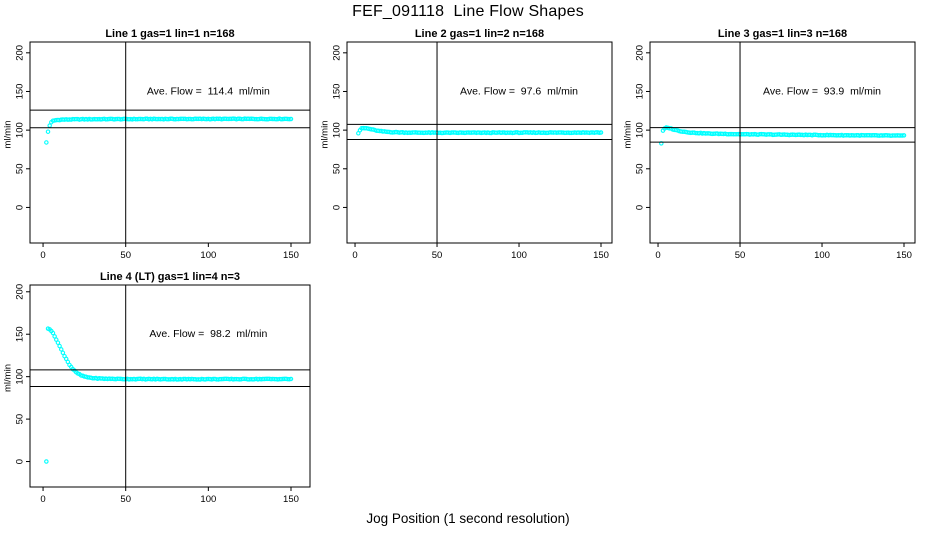  I want to click on panel-title: Line 3 gas=1 lin=3 n=168, so click(782, 34).